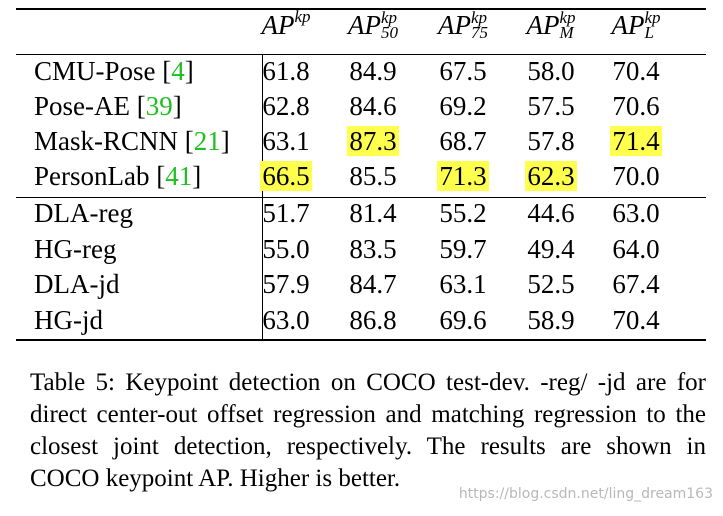 This screenshot has height=516, width=723. I want to click on table-cell: 68.7, so click(463, 141).